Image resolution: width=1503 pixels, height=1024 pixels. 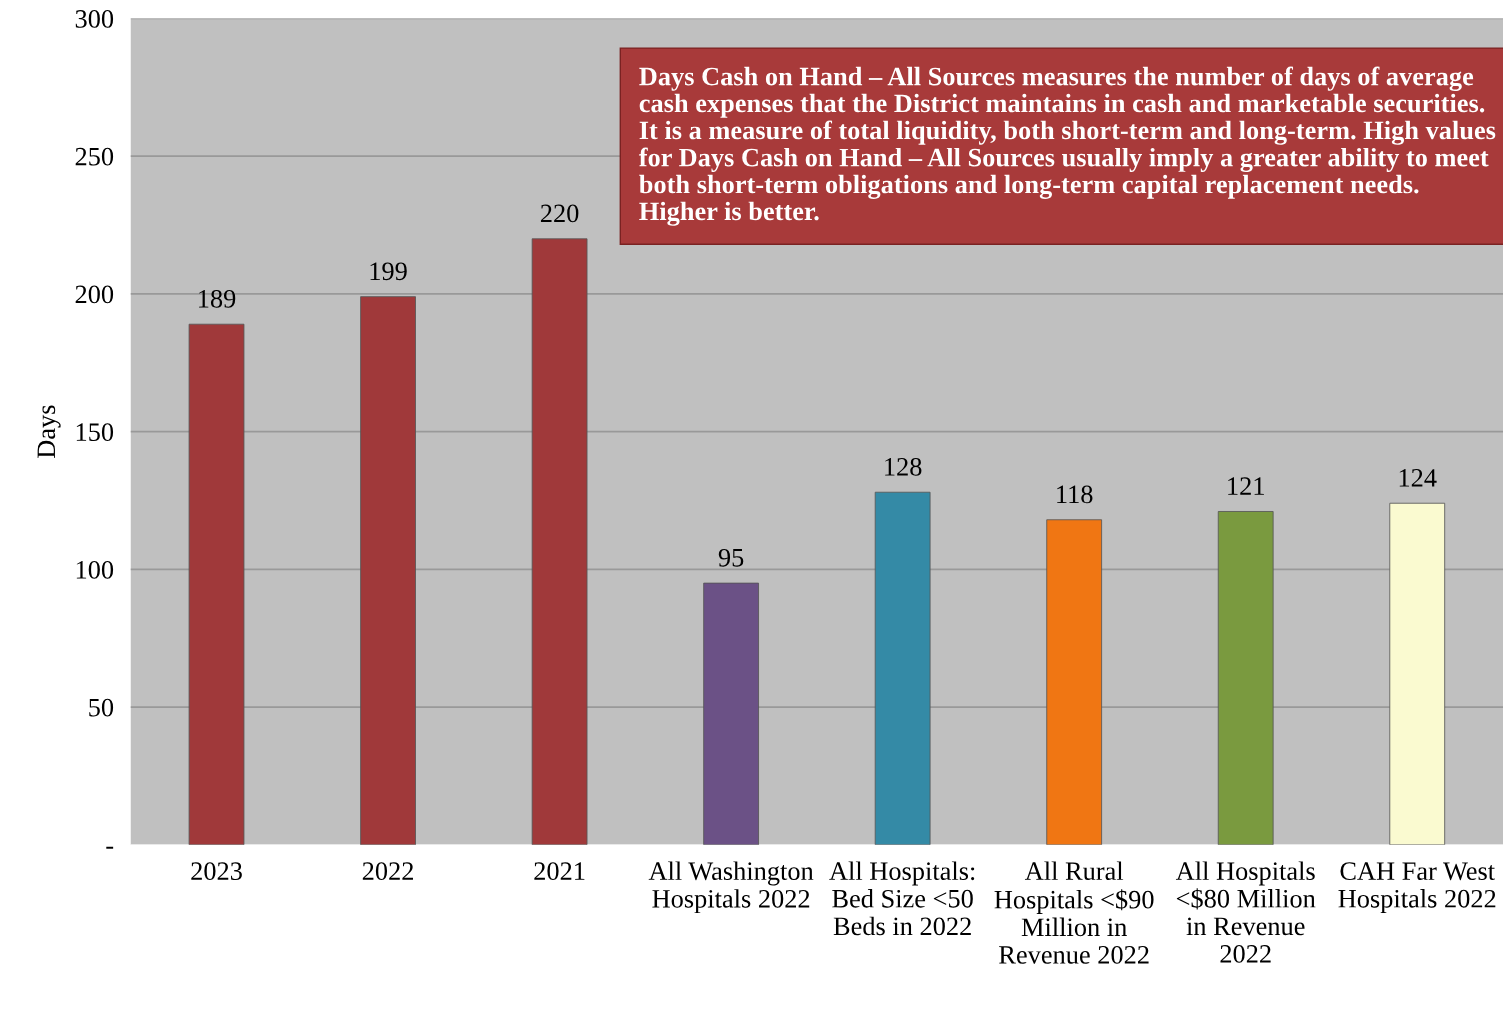 I want to click on y-axis-title: Days, so click(x=49, y=431).